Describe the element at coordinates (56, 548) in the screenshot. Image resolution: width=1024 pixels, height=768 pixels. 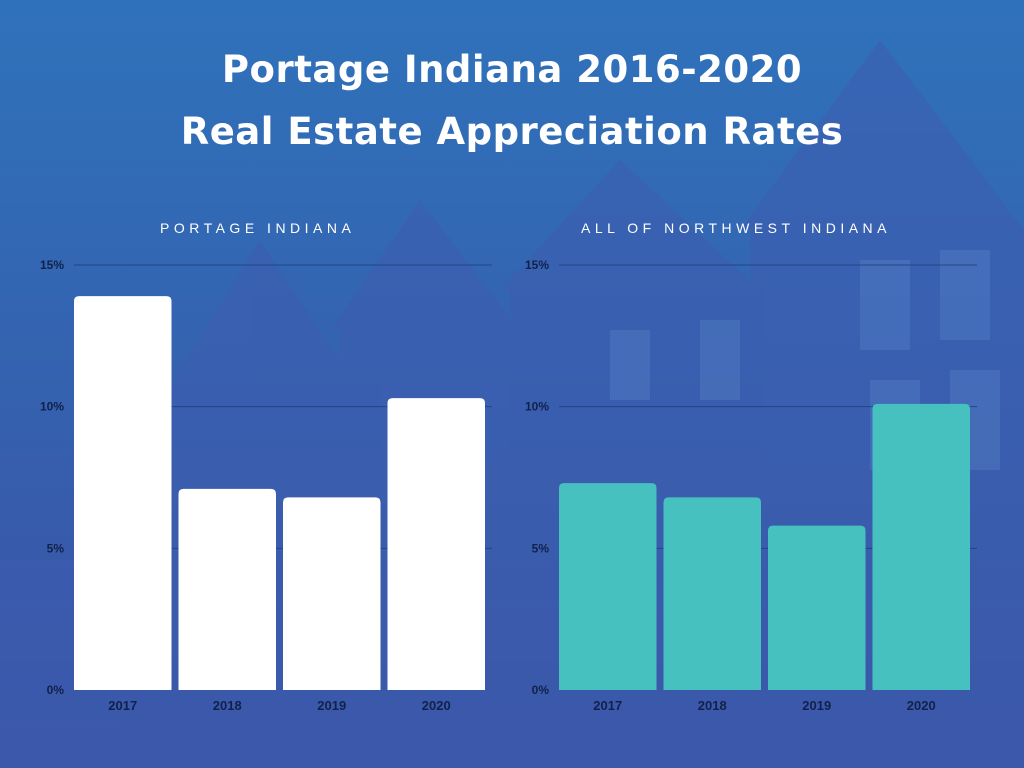
I see `portage-y-tick-label: 5%` at that location.